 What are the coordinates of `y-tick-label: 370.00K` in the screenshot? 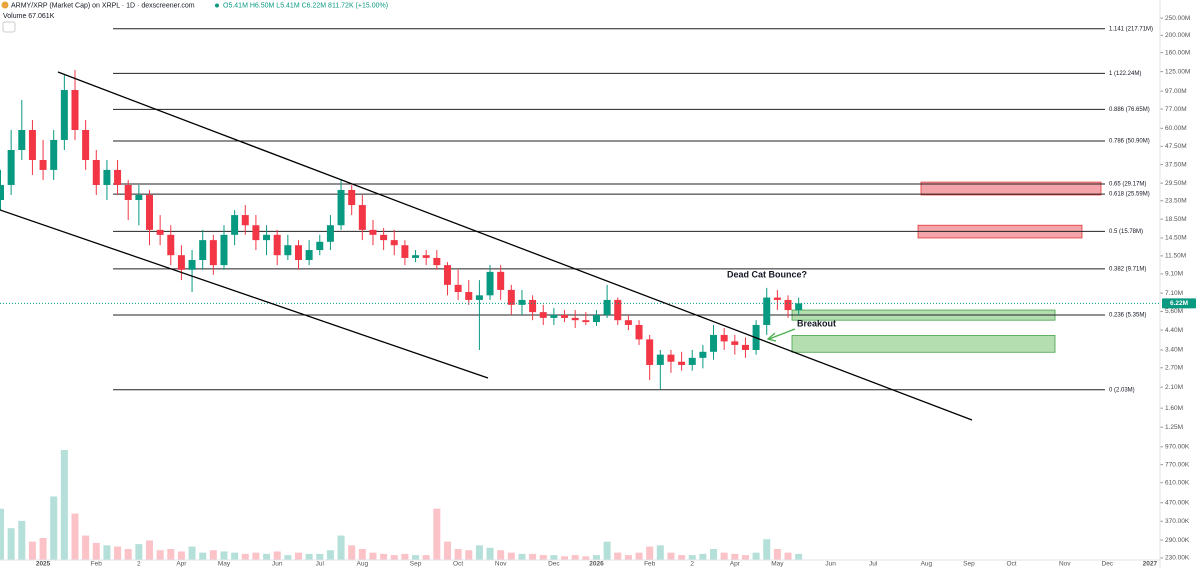 It's located at (1177, 521).